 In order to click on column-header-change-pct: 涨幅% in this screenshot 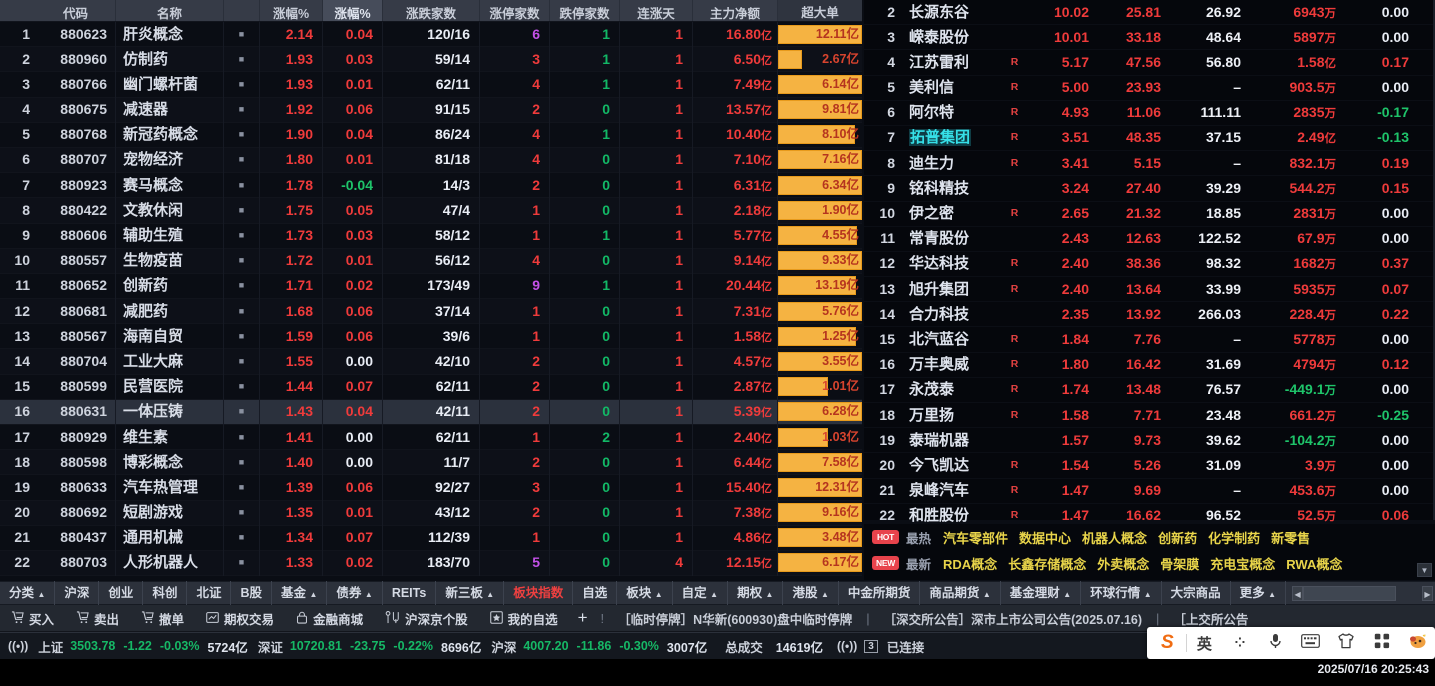, I will do `click(353, 10)`.